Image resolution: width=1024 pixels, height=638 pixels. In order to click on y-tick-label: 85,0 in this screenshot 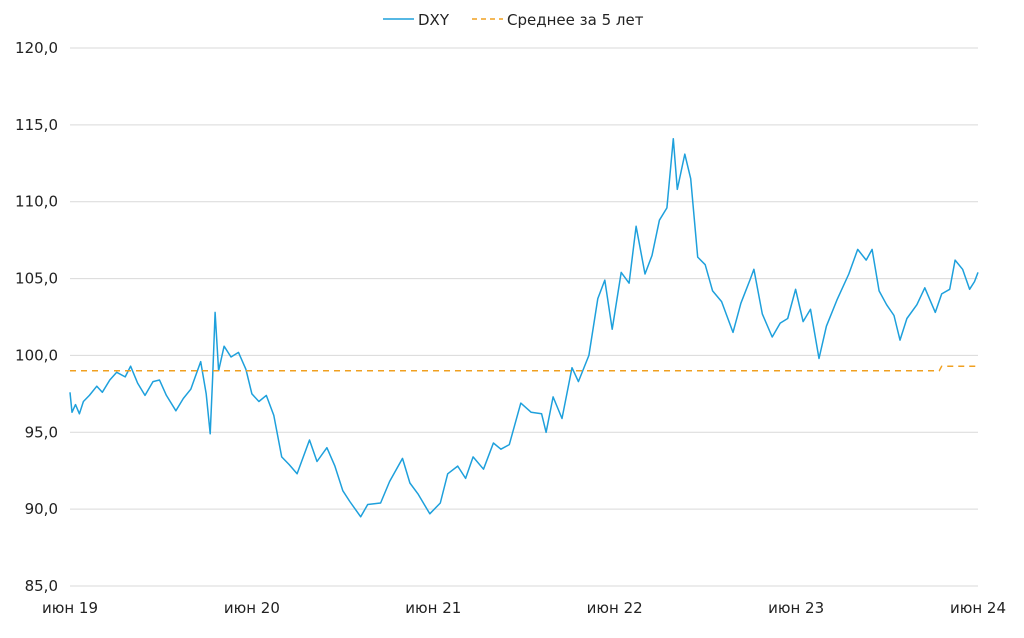, I will do `click(41, 586)`.